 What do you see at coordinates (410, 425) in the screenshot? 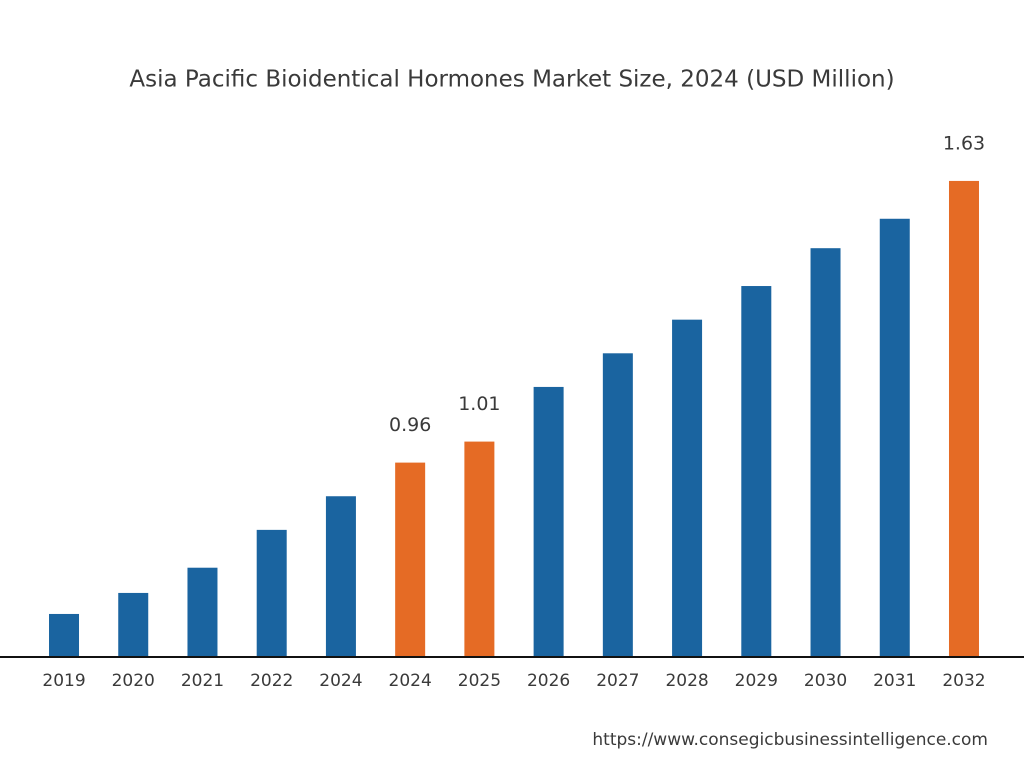
I see `value-label: 0.96` at bounding box center [410, 425].